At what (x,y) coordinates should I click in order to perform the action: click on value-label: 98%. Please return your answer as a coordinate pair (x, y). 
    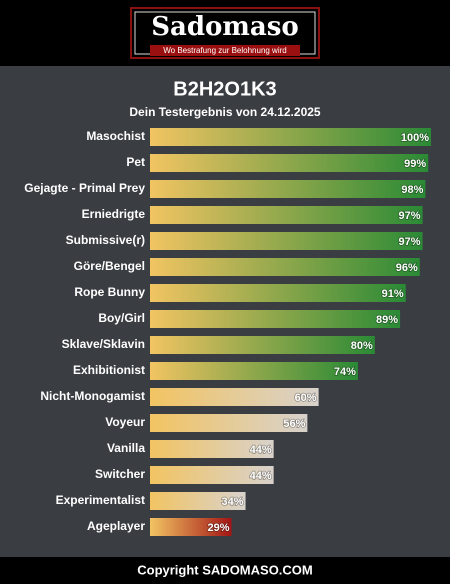
    Looking at the image, I should click on (412, 190).